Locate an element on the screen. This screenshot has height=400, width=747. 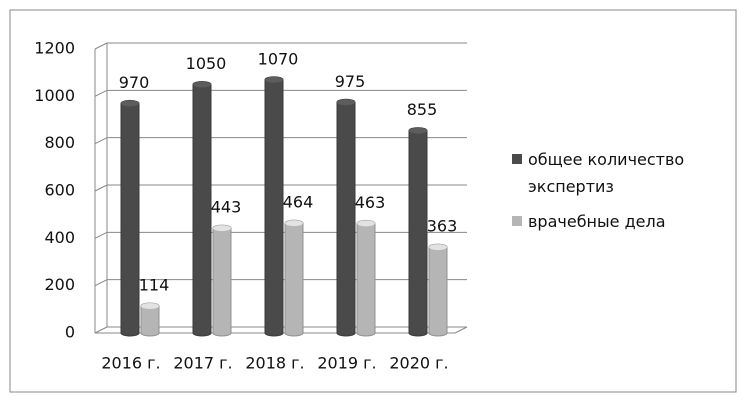
value-label: 463 is located at coordinates (370, 202).